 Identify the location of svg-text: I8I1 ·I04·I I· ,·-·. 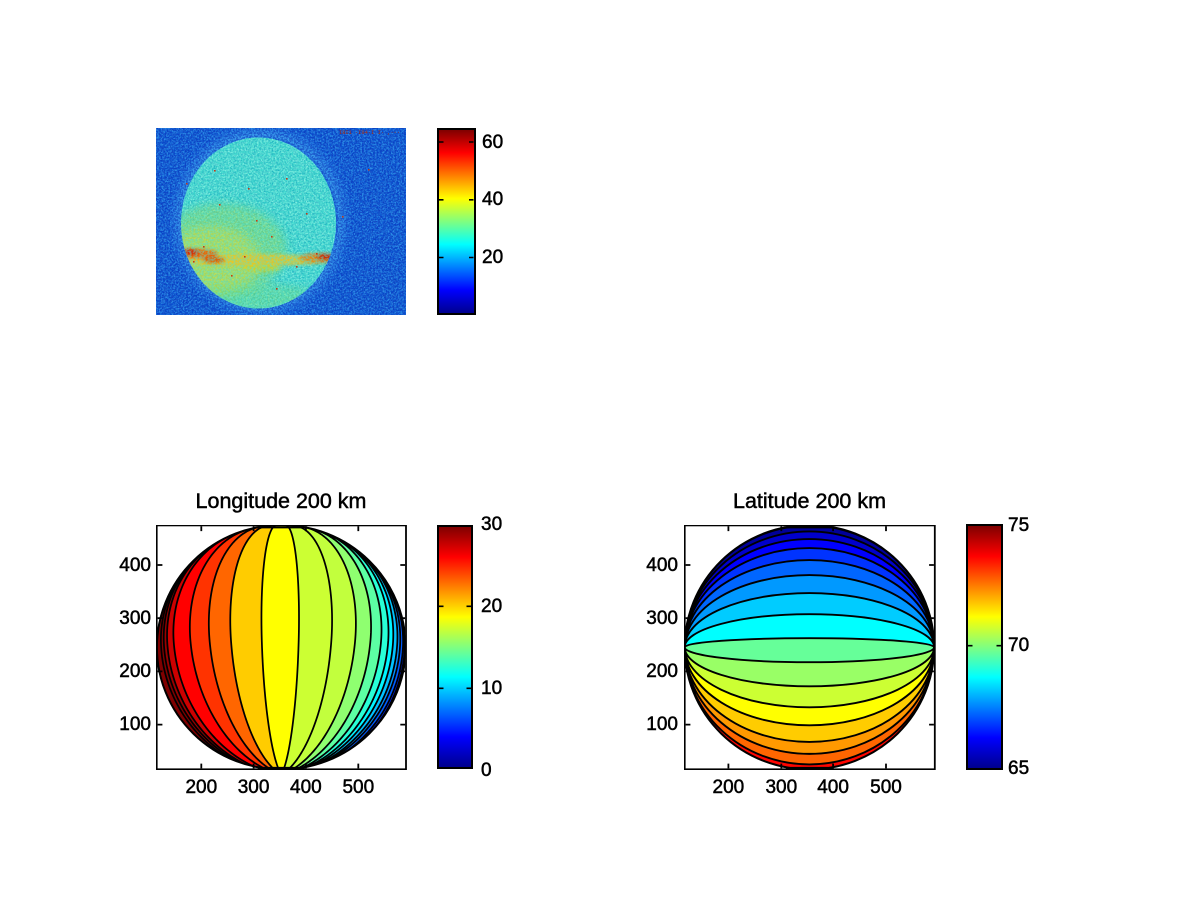
(369, 133).